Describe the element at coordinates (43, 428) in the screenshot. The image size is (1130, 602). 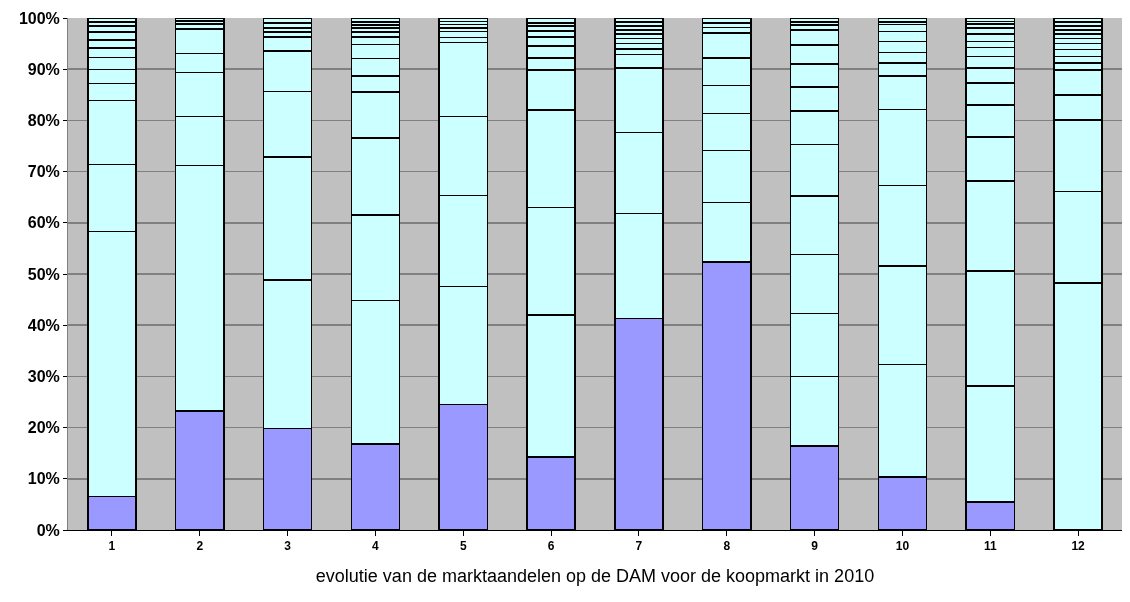
I see `y-tick-label: 20%` at that location.